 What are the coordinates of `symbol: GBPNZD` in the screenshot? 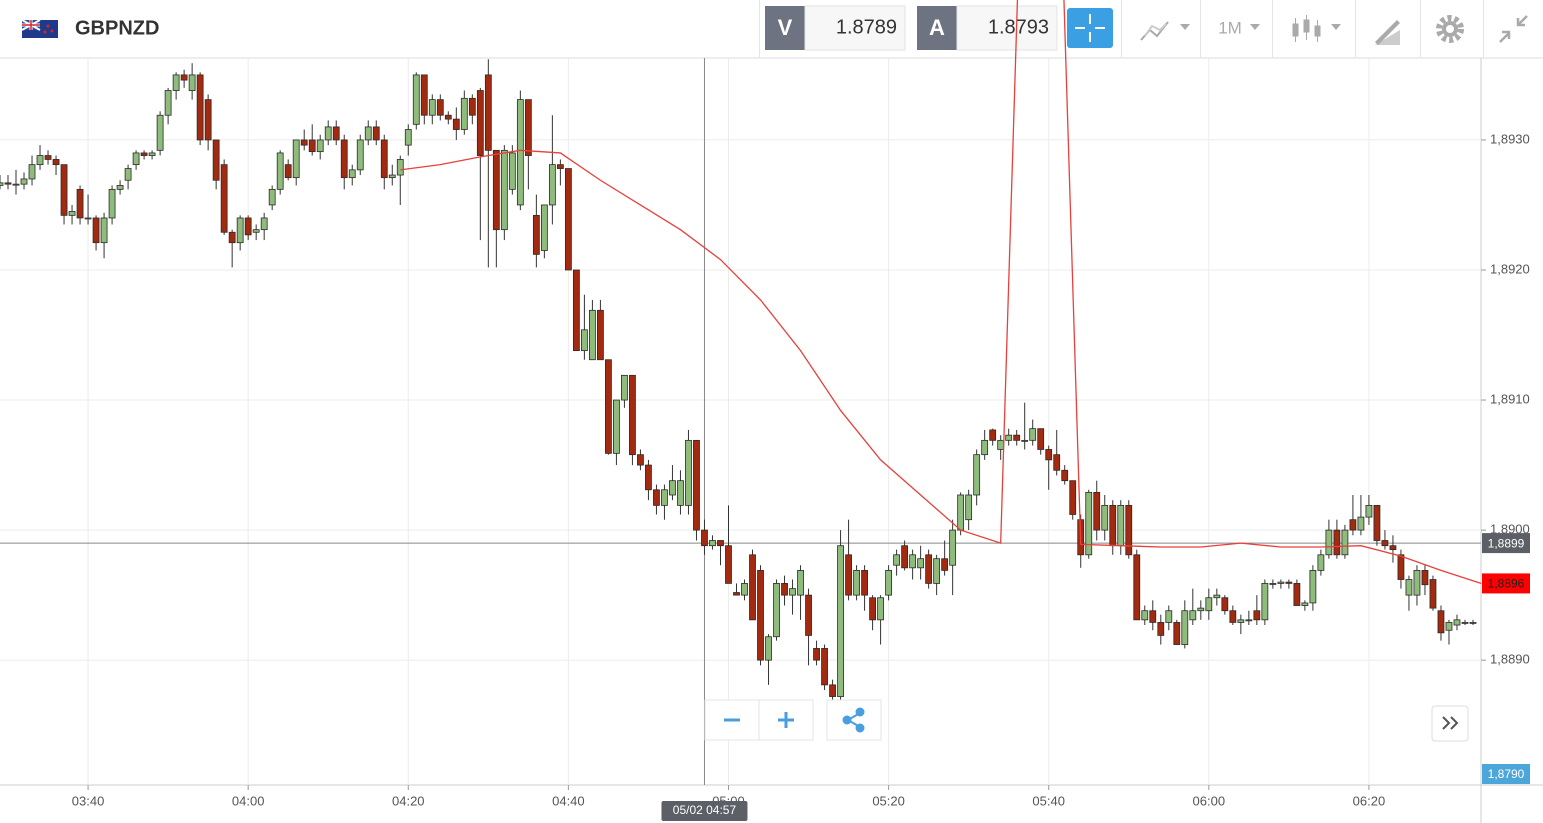 It's located at (117, 28).